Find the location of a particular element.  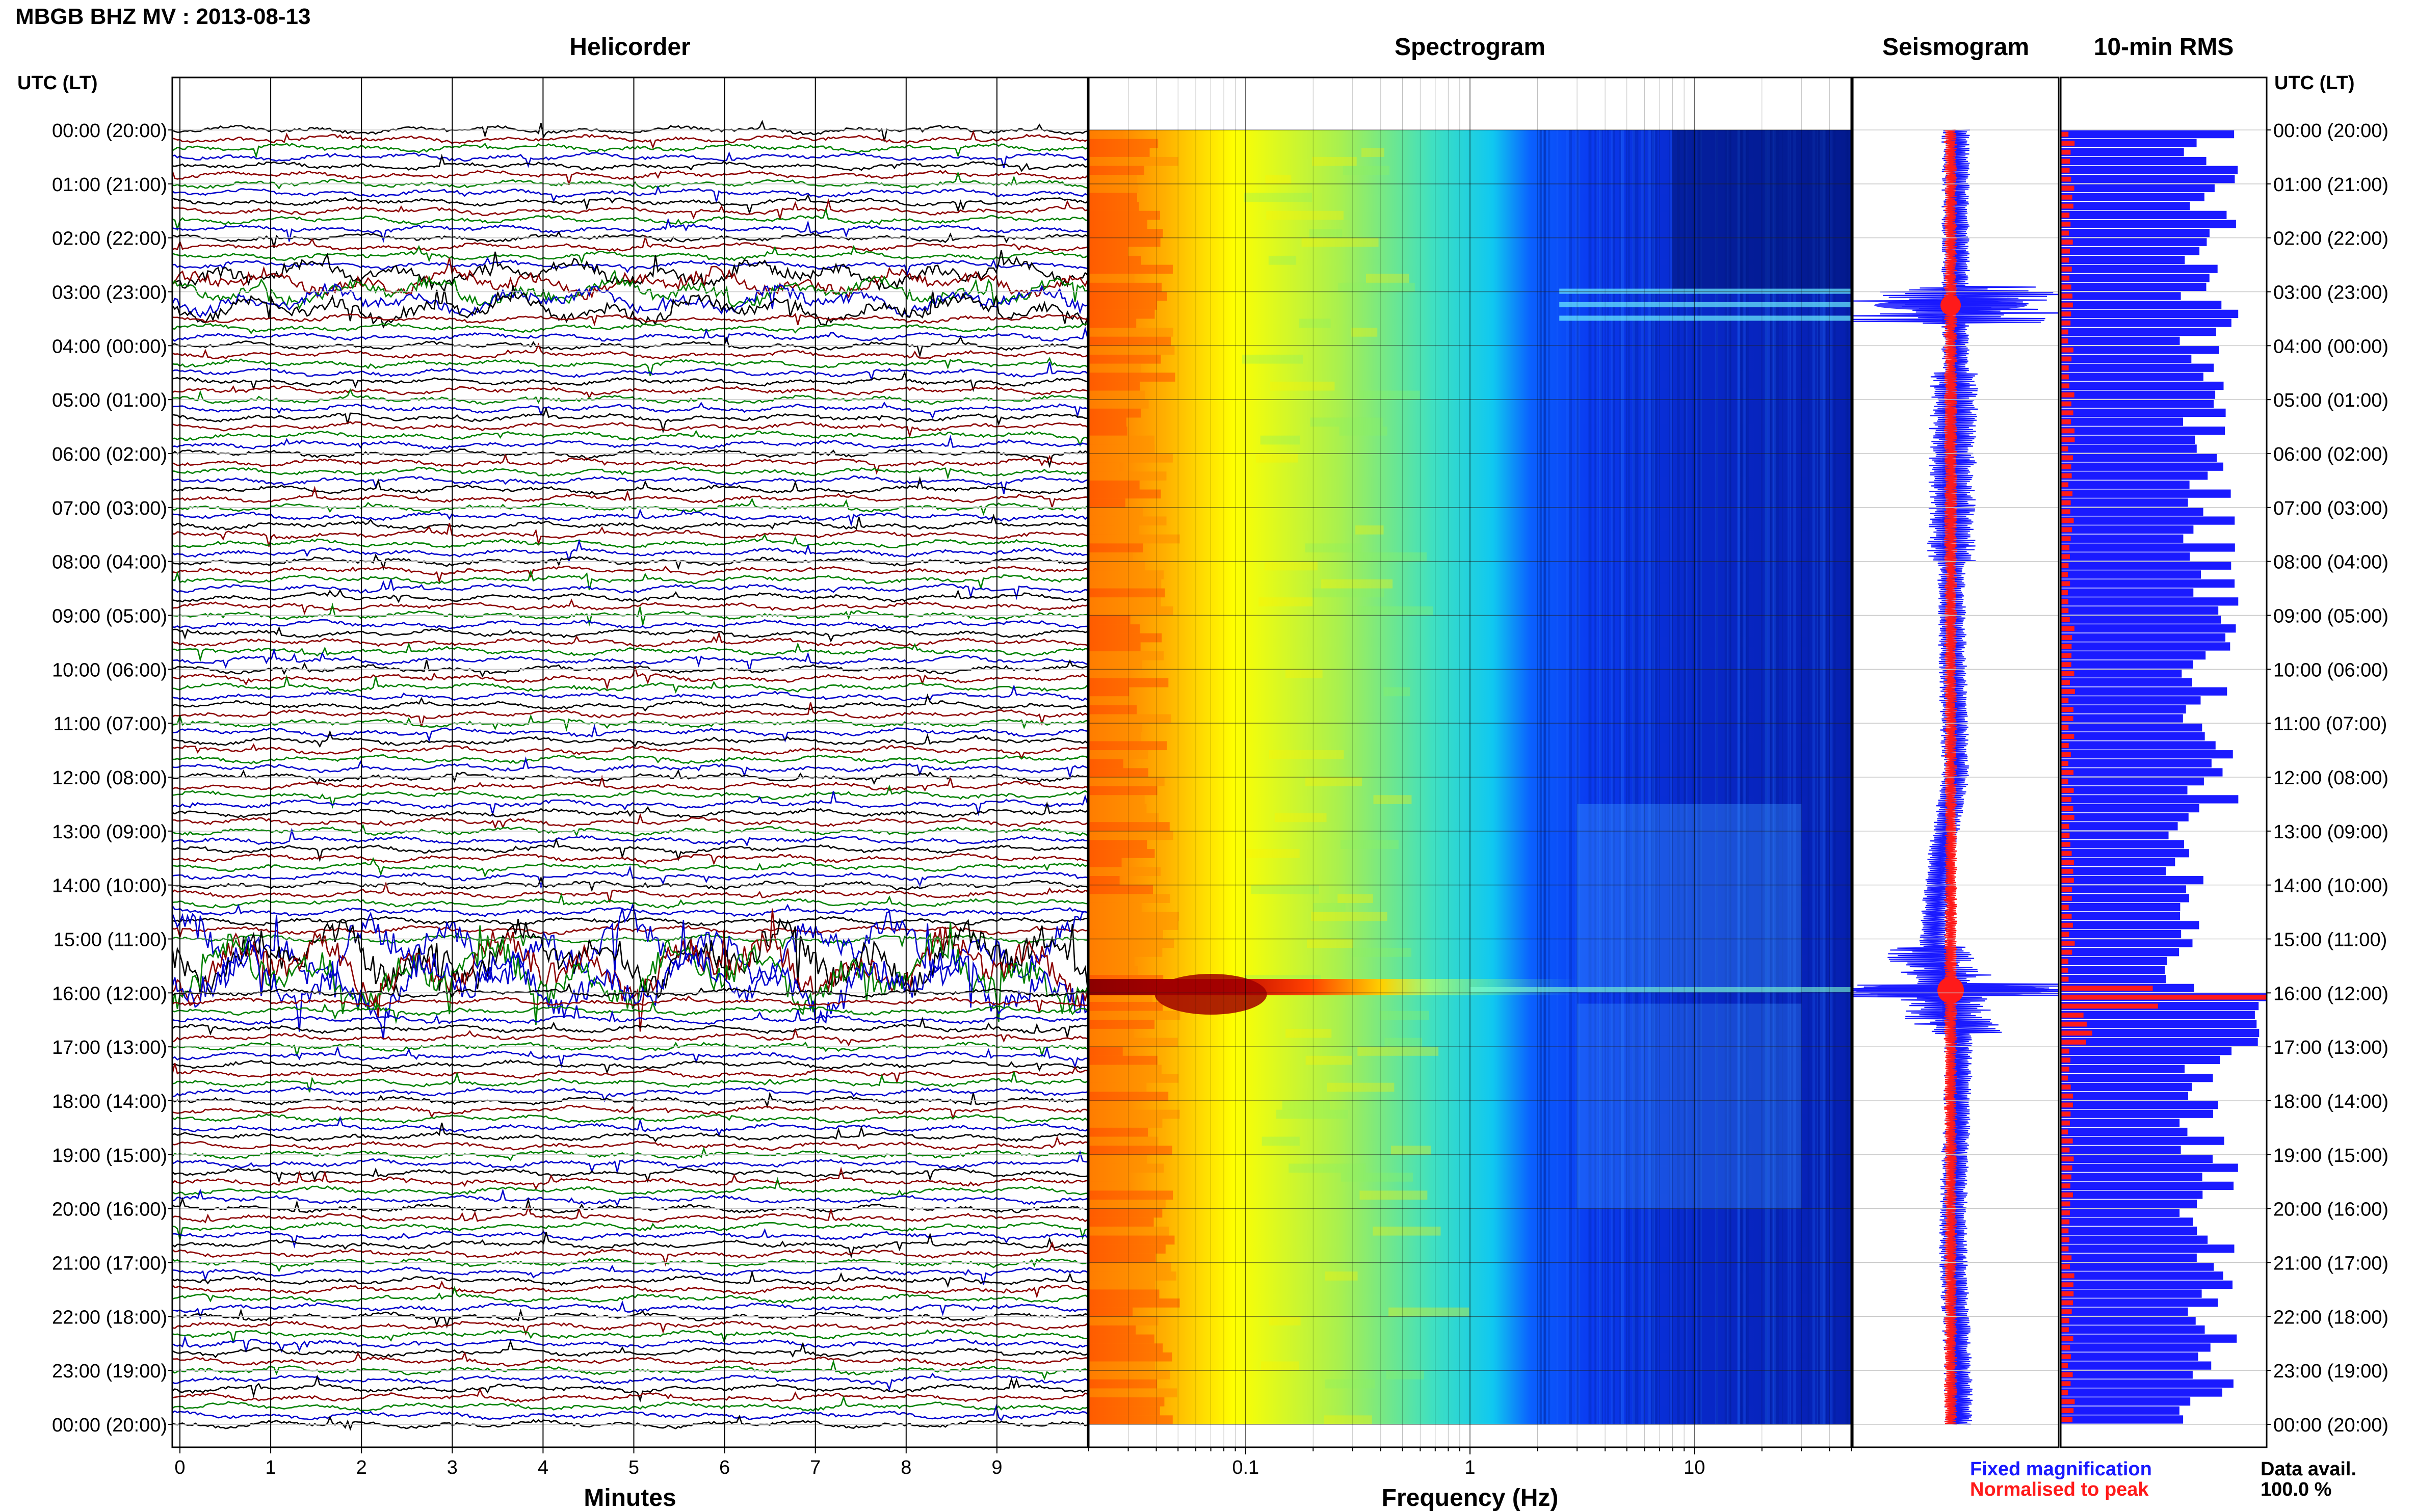

time-label-right: 23:00 (19:00) is located at coordinates (2330, 1371).